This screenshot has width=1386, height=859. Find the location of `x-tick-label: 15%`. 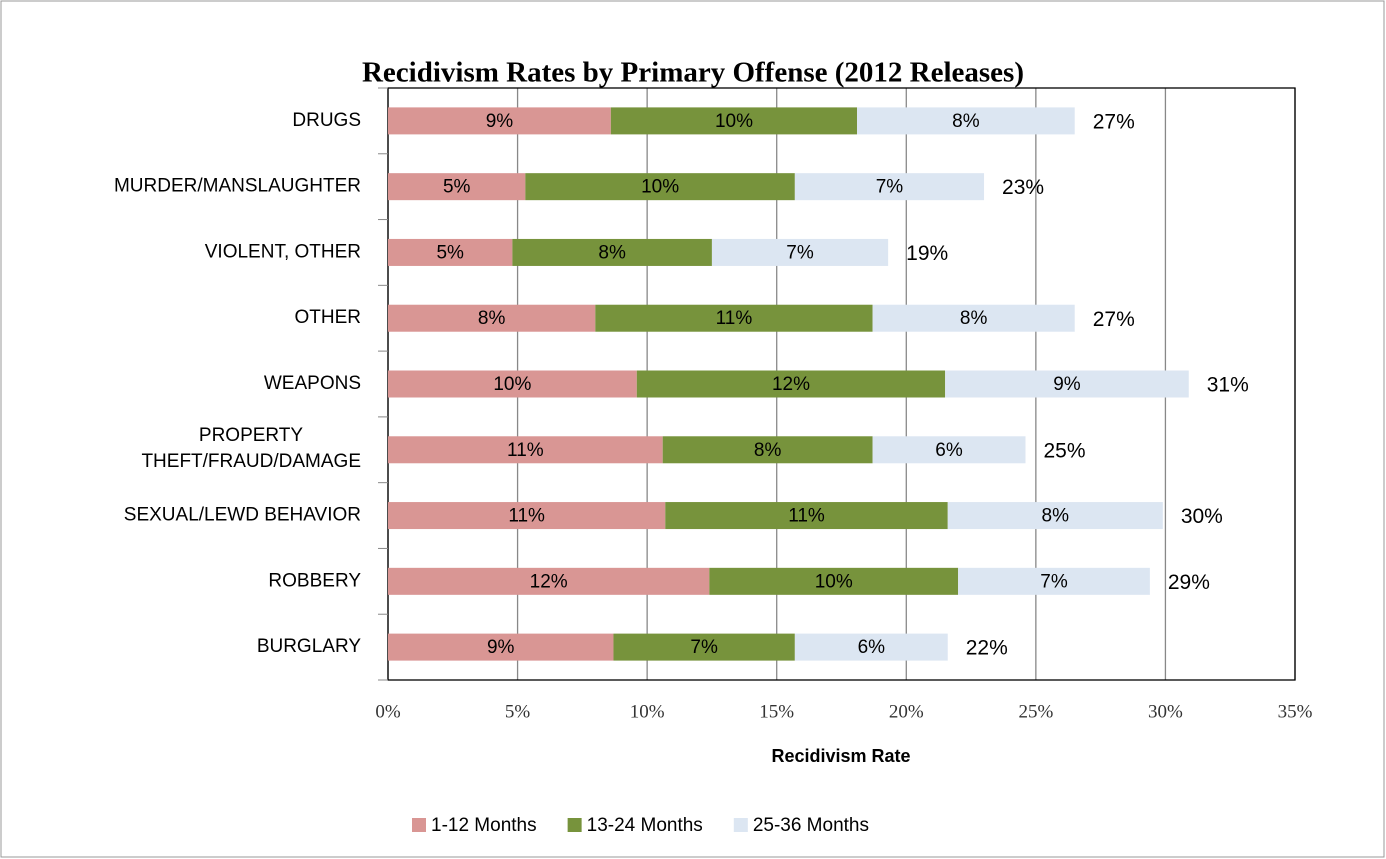

x-tick-label: 15% is located at coordinates (776, 711).